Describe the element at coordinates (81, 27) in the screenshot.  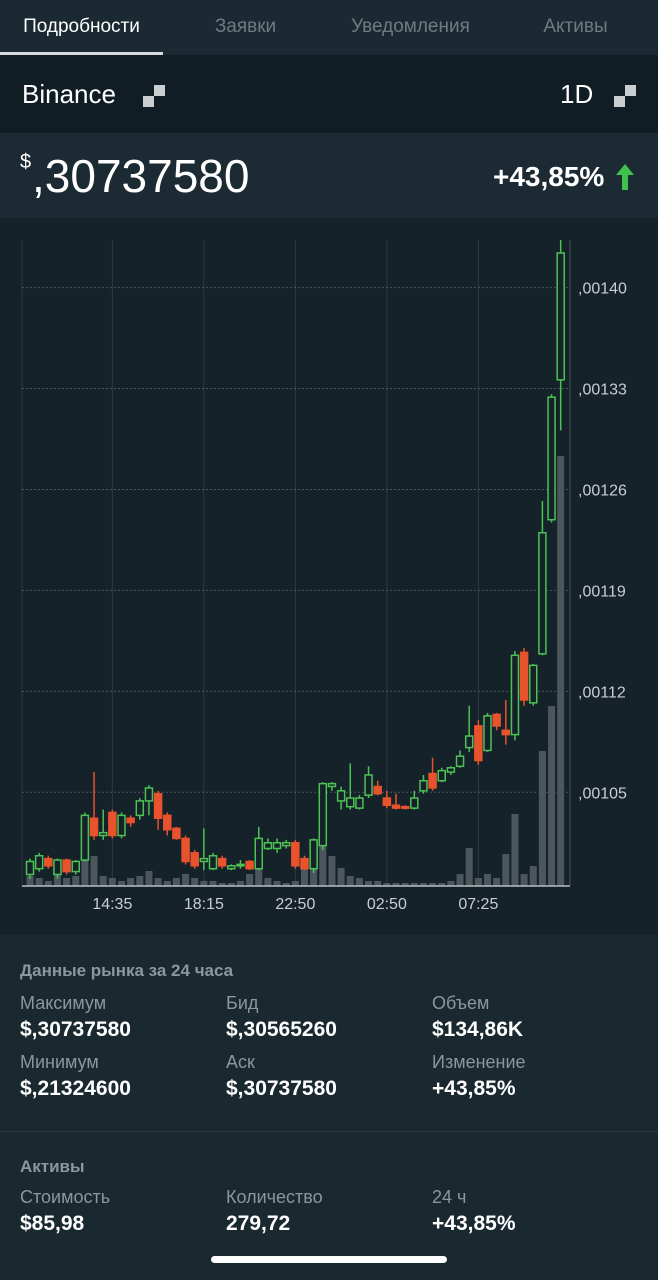
I see `tab: Подробности` at that location.